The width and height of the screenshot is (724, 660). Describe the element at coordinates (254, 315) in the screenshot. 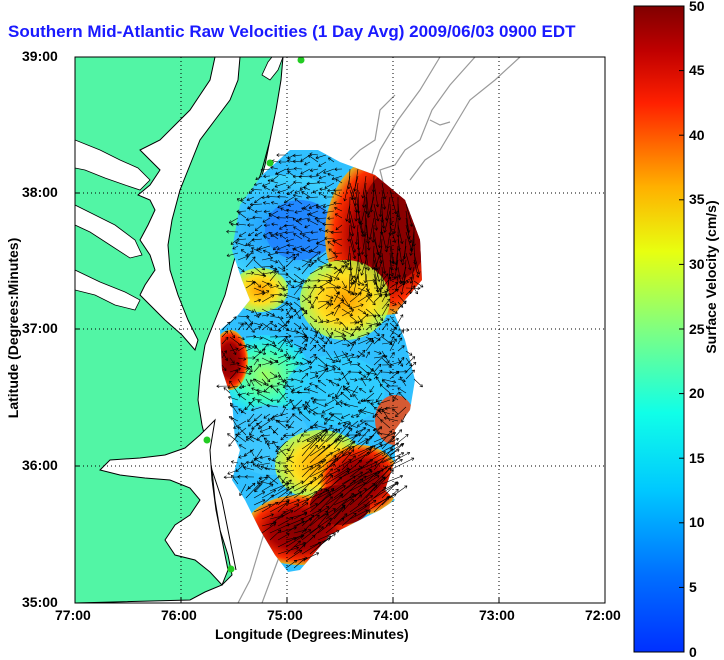

I see `station-markers` at that location.